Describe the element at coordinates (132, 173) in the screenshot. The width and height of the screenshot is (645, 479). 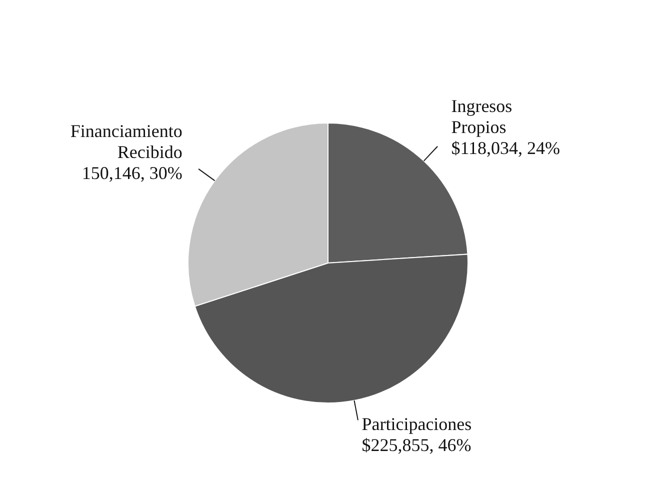
I see `data-label: 150,146, 30%` at that location.